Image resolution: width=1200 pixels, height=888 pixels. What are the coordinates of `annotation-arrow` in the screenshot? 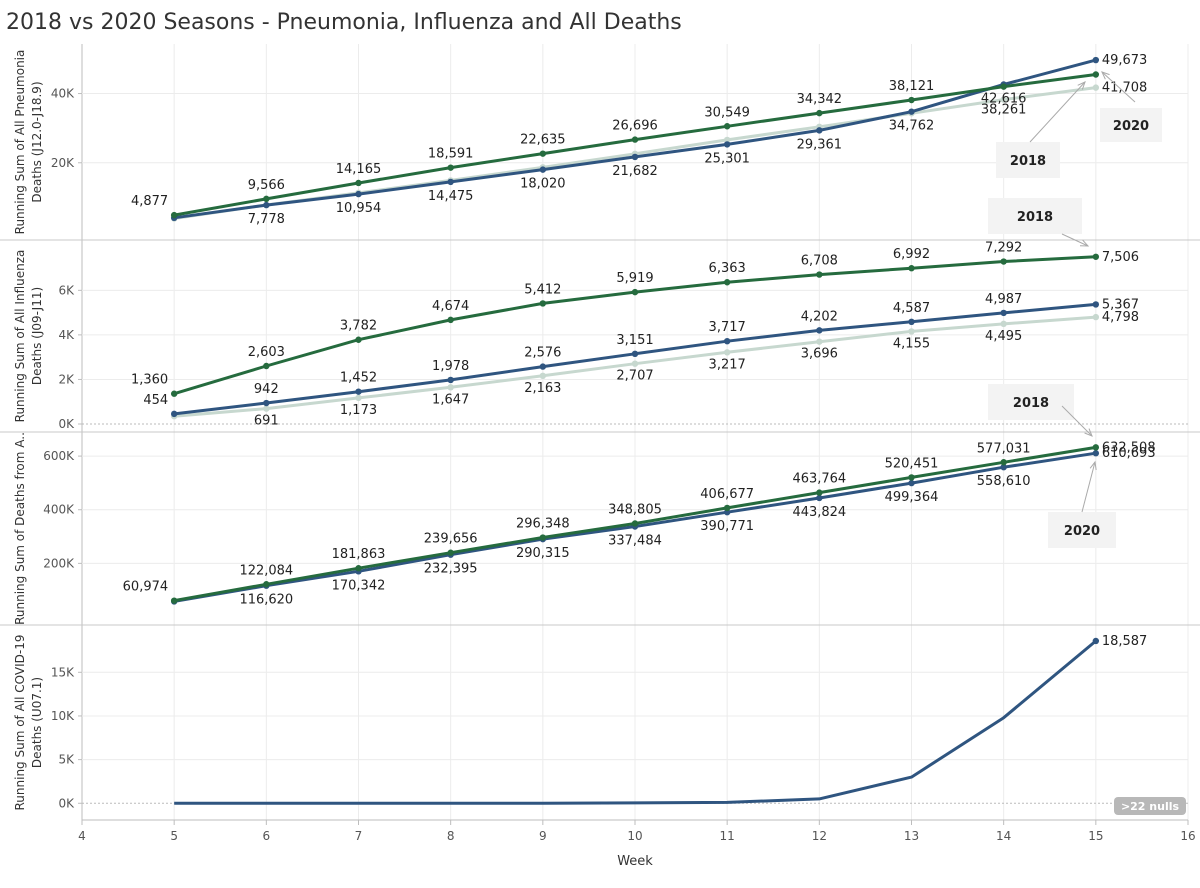 It's located at (1118, 87).